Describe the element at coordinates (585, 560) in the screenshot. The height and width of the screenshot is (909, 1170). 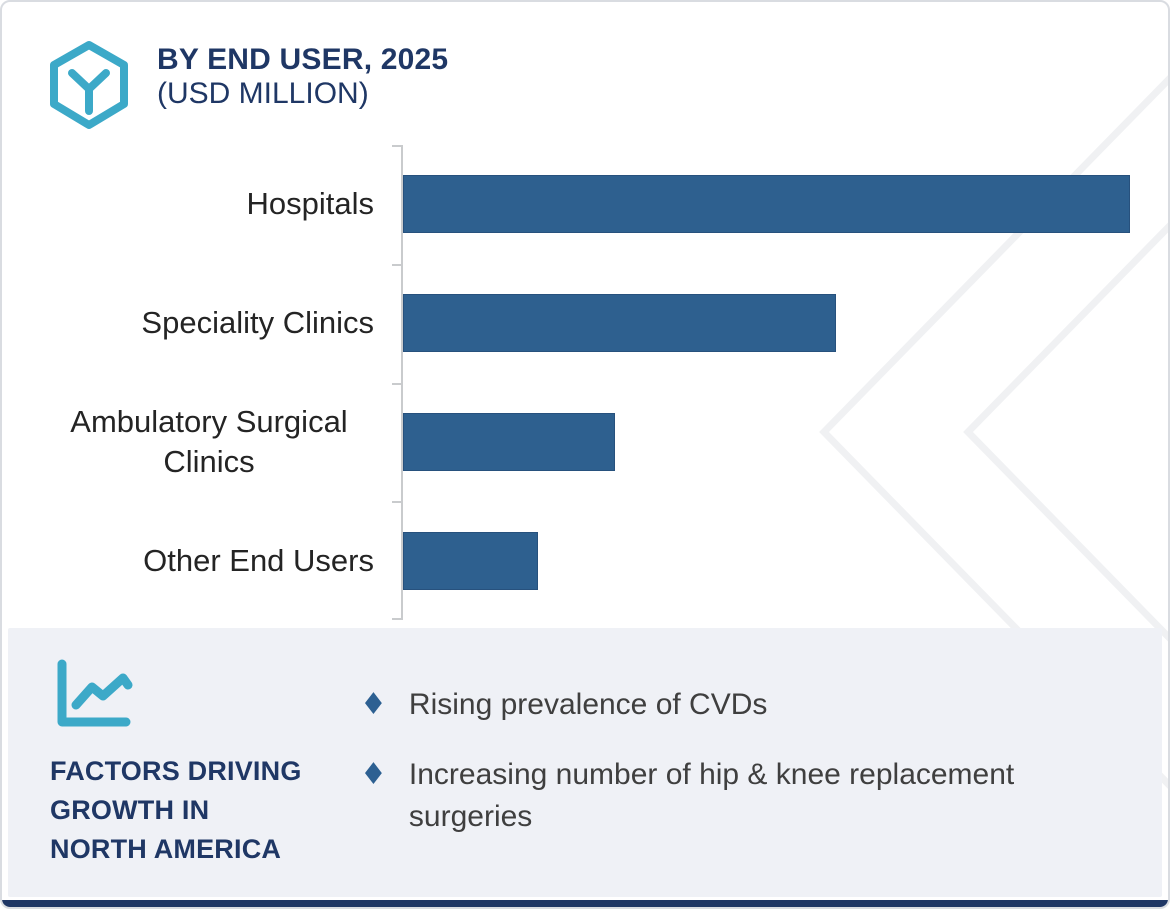
I see `bar-row: Other End Users` at that location.